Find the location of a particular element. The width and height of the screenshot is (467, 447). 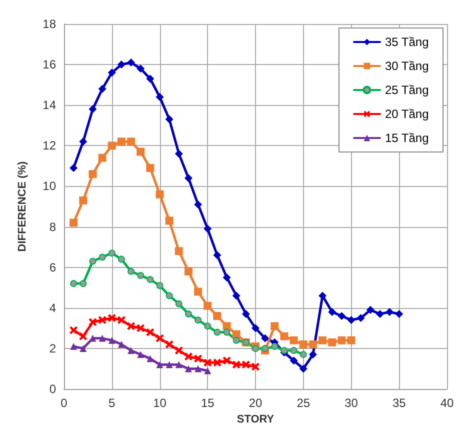

x-tick-label: 40 is located at coordinates (447, 403).